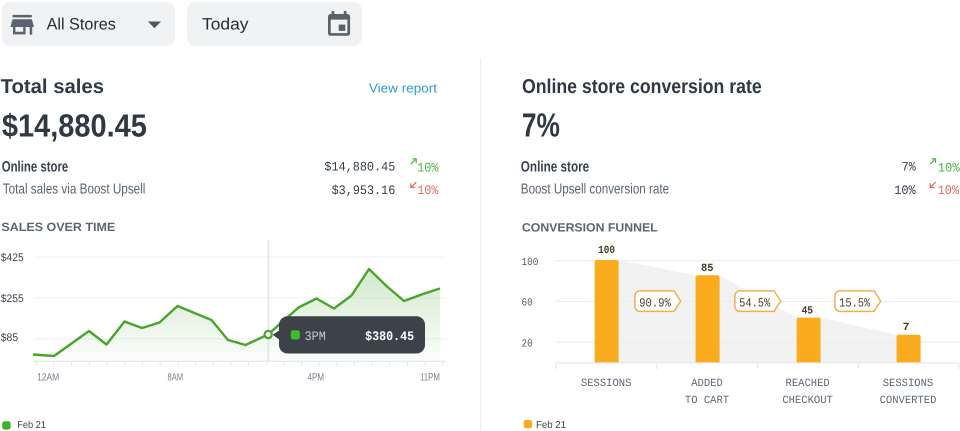  Describe the element at coordinates (12, 258) in the screenshot. I see `svg-text: $425` at that location.